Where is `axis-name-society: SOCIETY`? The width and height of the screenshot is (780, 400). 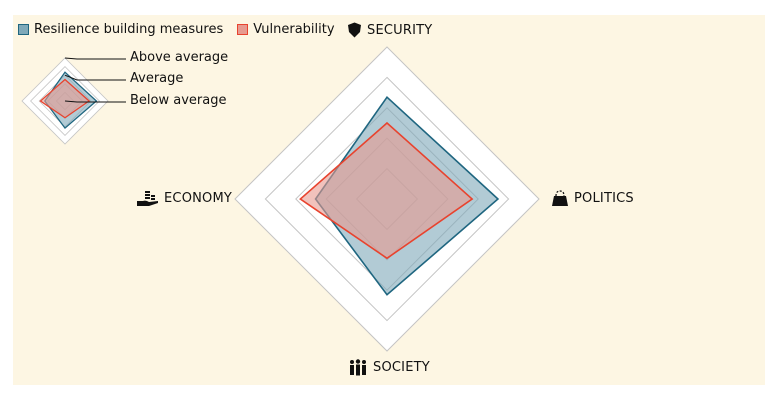
axis-name-society: SOCIETY is located at coordinates (401, 367).